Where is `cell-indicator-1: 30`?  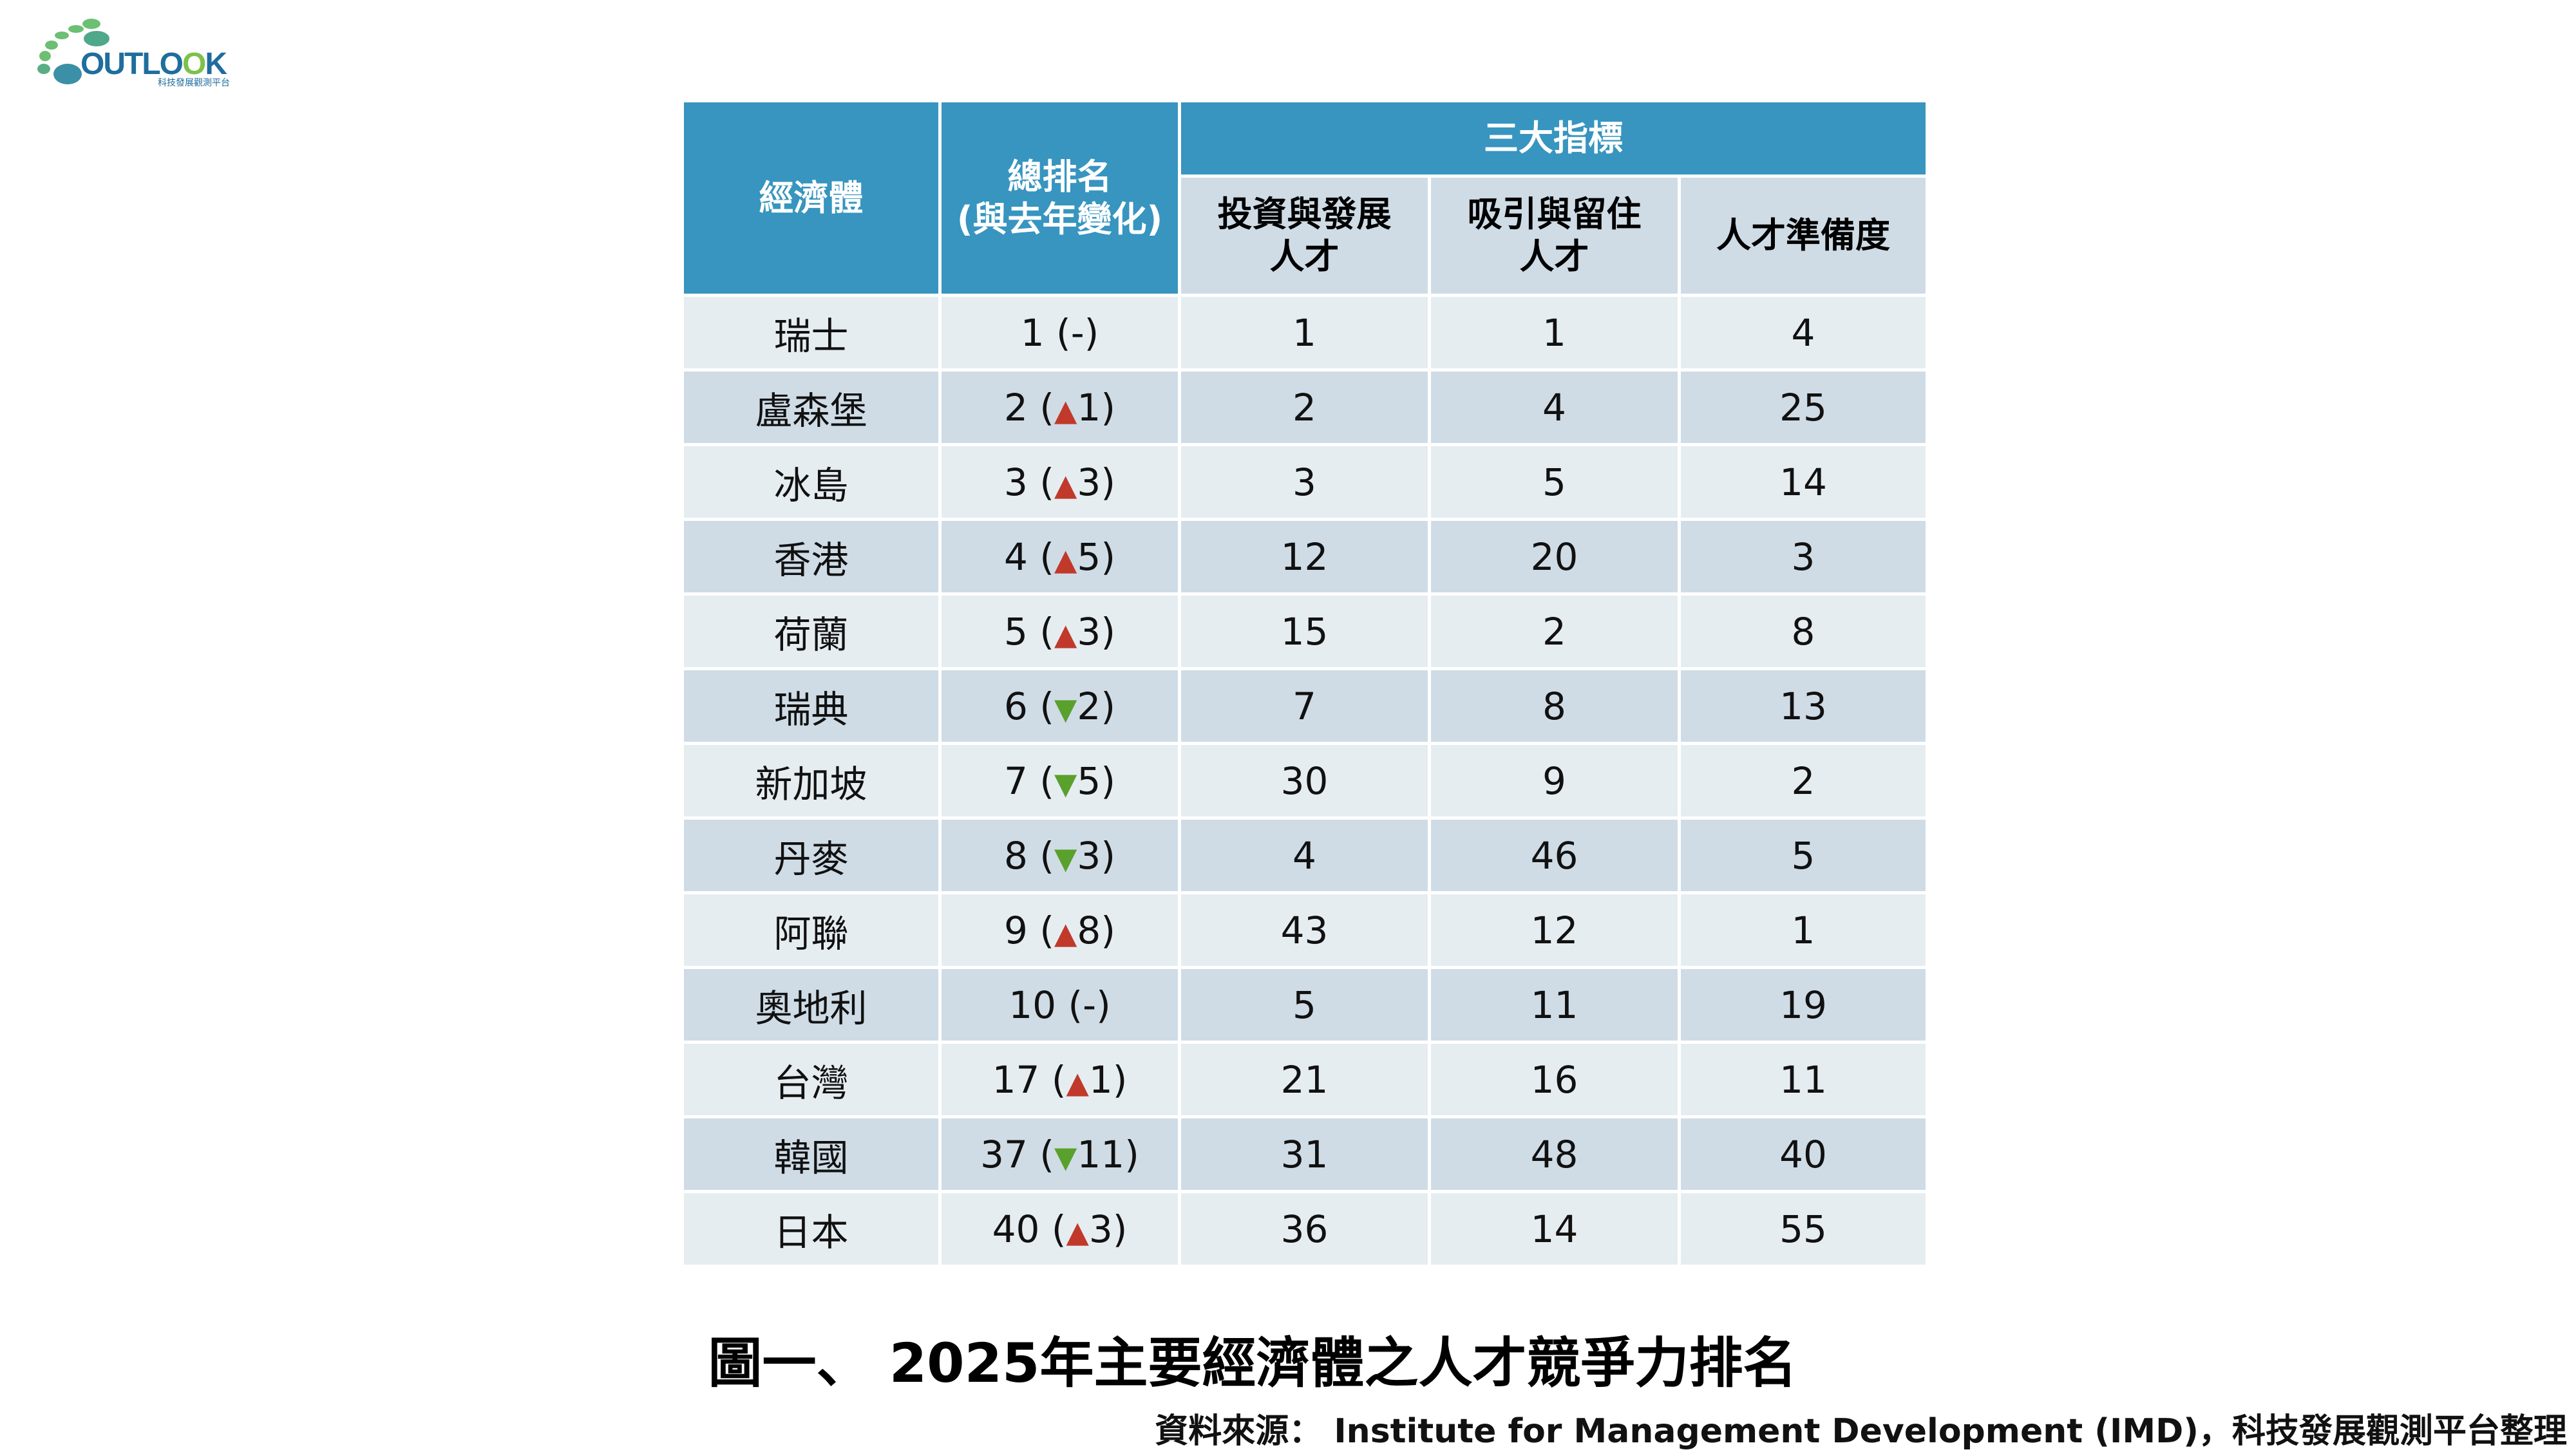 cell-indicator-1: 30 is located at coordinates (1304, 780).